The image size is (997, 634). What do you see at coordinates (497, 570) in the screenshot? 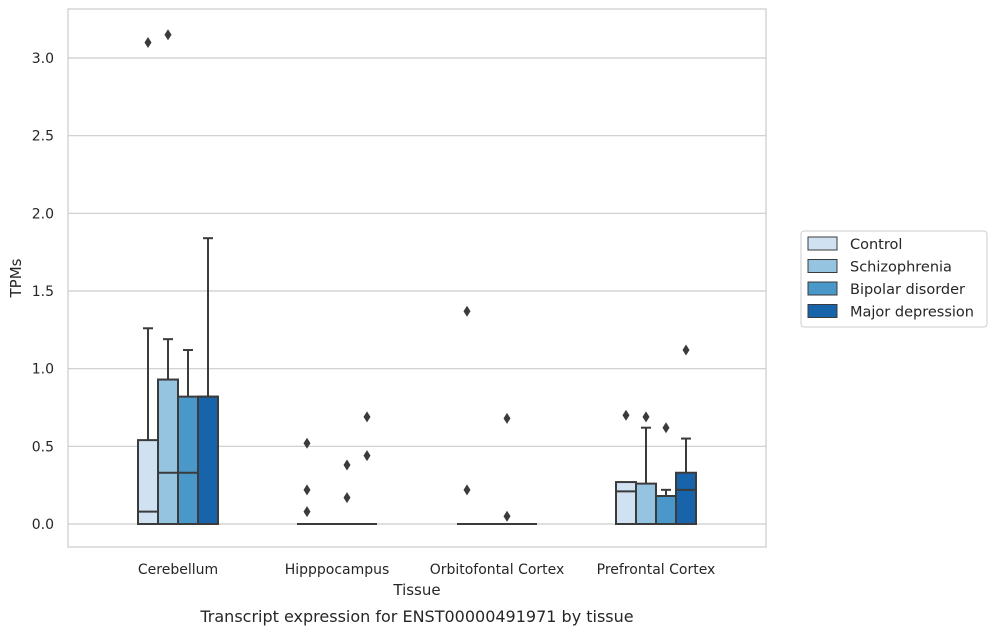
I see `x-tick-label: Orbitofontal Cortex` at bounding box center [497, 570].